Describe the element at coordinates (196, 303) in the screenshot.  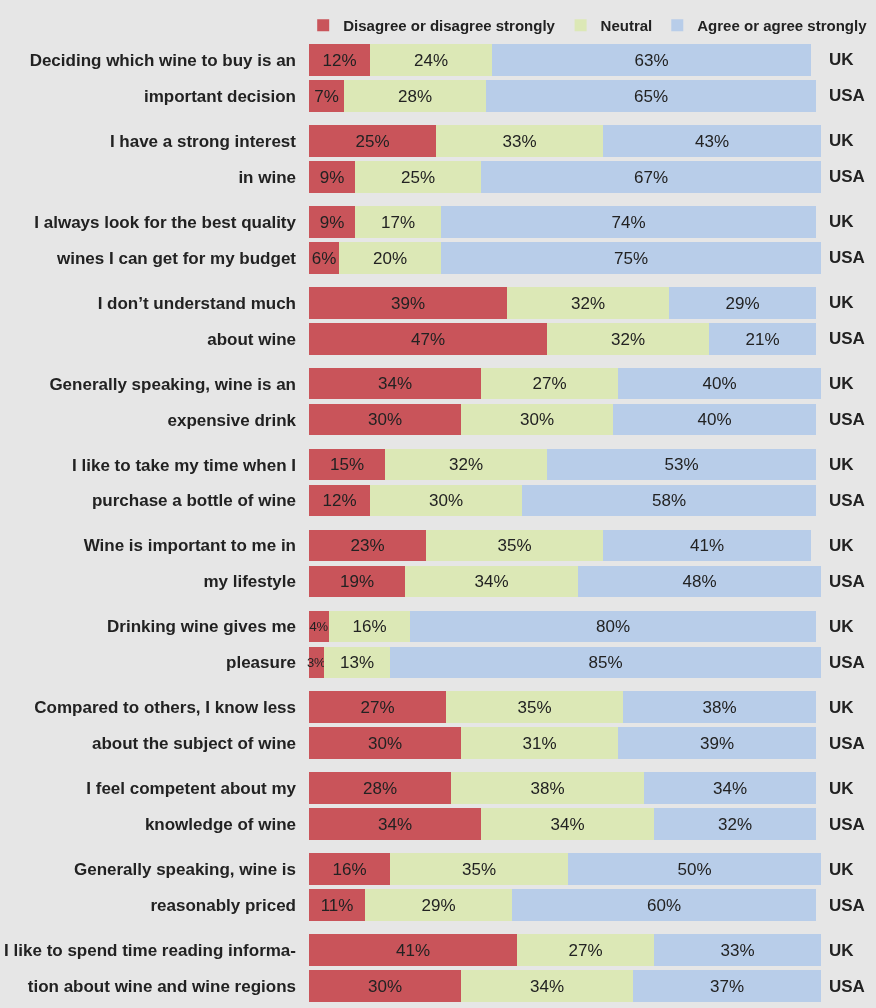
I see `y-tick-label: I don’t understand much` at that location.